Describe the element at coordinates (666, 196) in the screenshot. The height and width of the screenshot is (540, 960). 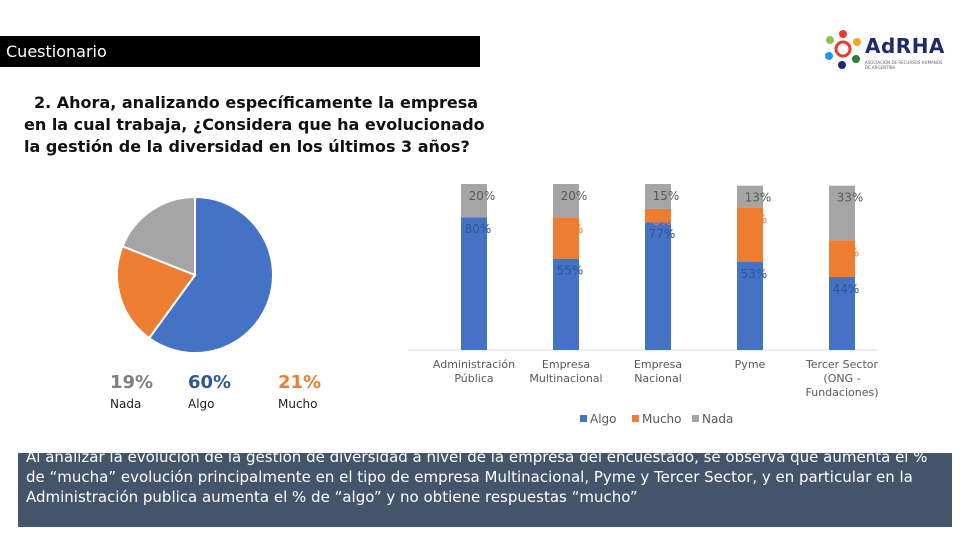
I see `bar-label-nada-2: 15%` at that location.